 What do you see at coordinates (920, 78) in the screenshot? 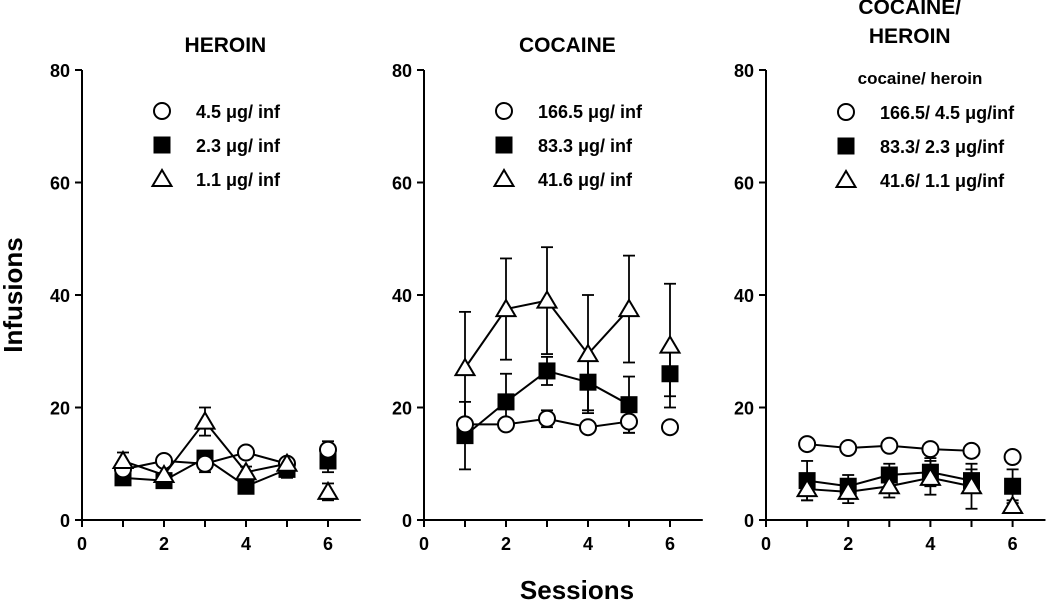
I see `legend-heading: cocaine/ heroin` at bounding box center [920, 78].